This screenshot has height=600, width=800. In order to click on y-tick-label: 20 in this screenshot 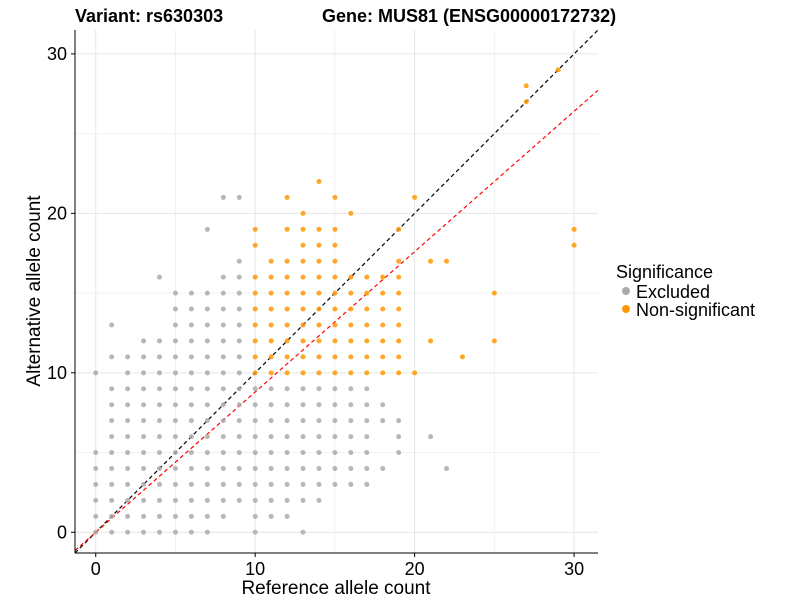, I will do `click(57, 213)`.